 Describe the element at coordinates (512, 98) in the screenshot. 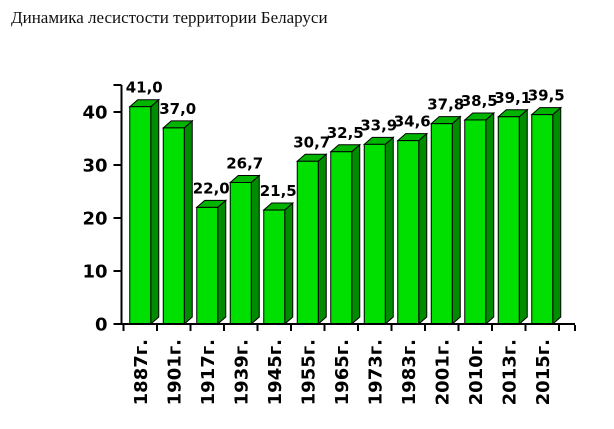

I see `bar-value-label: 39,1` at that location.